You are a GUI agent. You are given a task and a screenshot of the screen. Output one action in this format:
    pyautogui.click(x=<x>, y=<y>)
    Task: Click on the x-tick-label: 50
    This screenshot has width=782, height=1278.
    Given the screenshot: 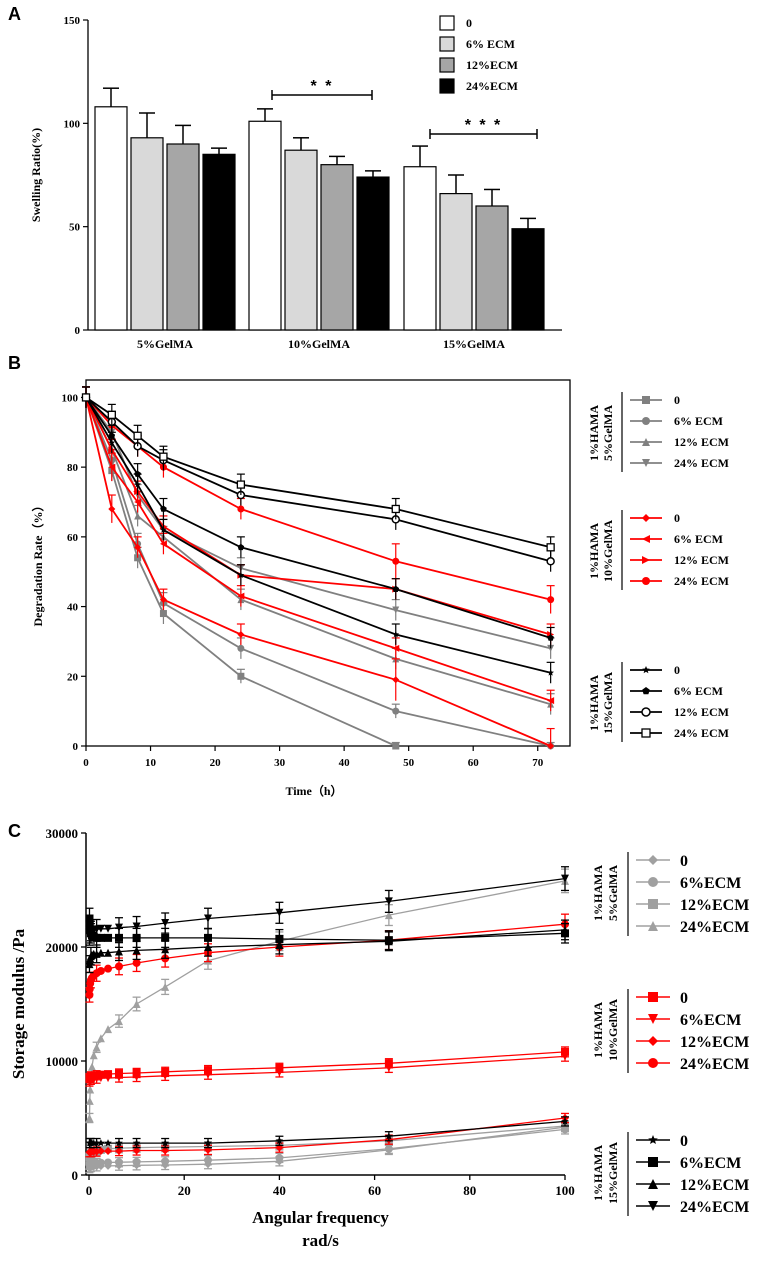 What is the action you would take?
    pyautogui.click(x=409, y=763)
    